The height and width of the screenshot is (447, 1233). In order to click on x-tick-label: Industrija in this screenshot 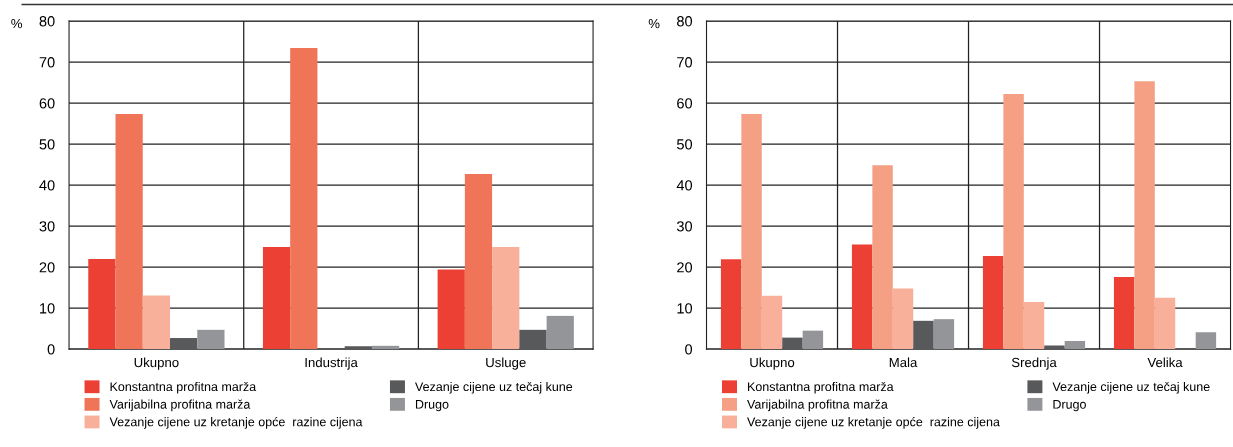, I will do `click(331, 363)`.